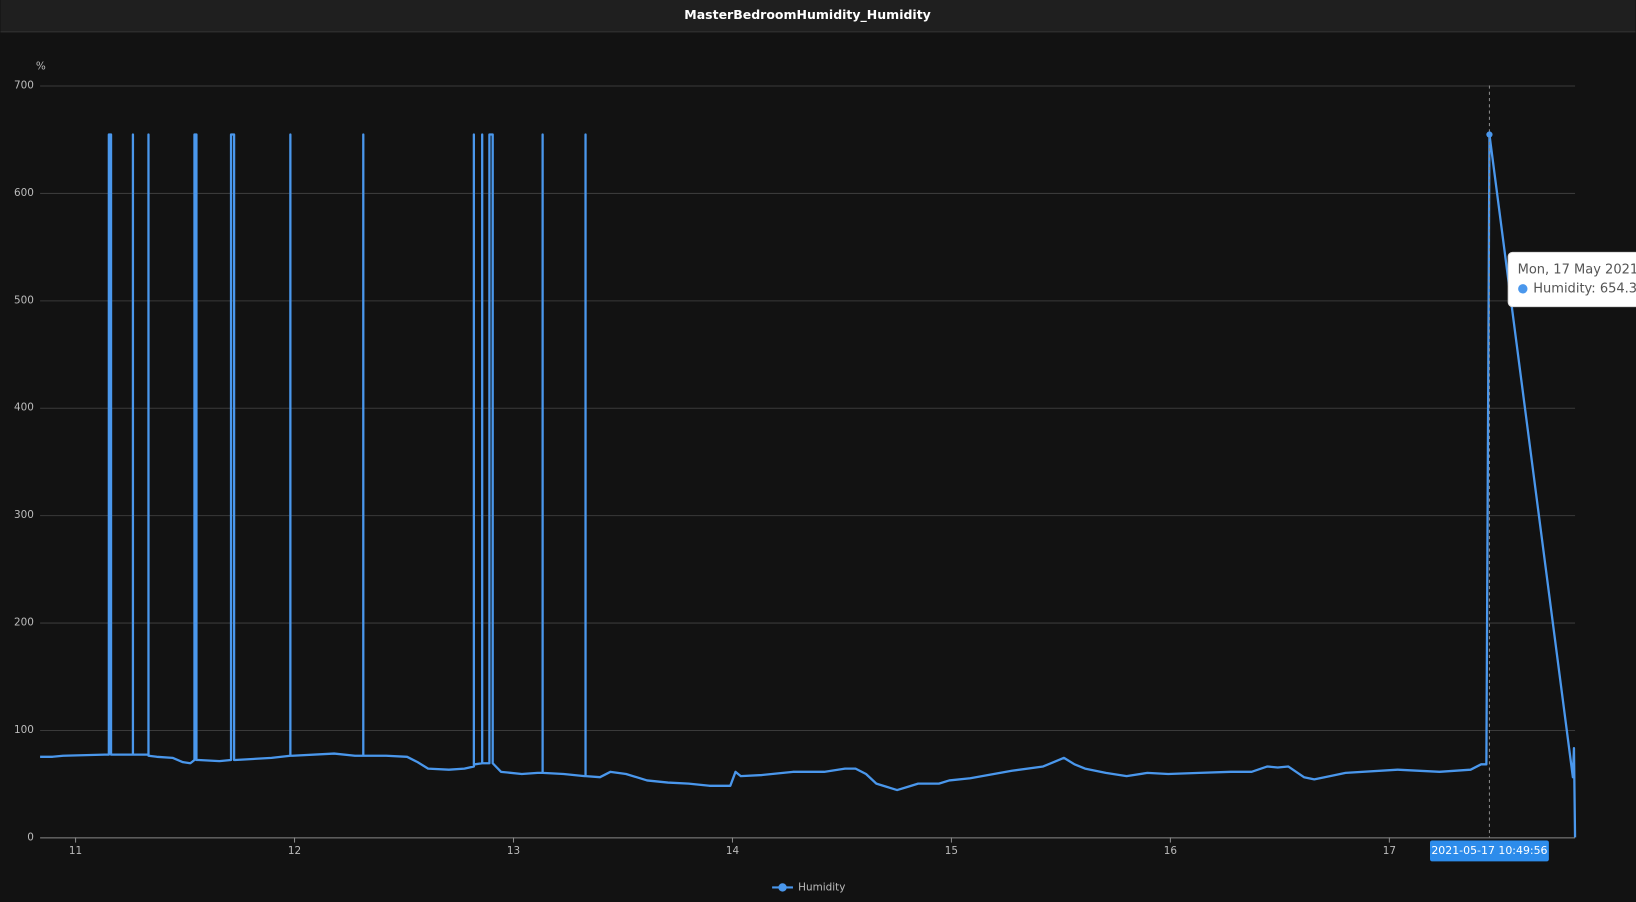 The width and height of the screenshot is (1636, 902). I want to click on y-tick-label: 600, so click(24, 193).